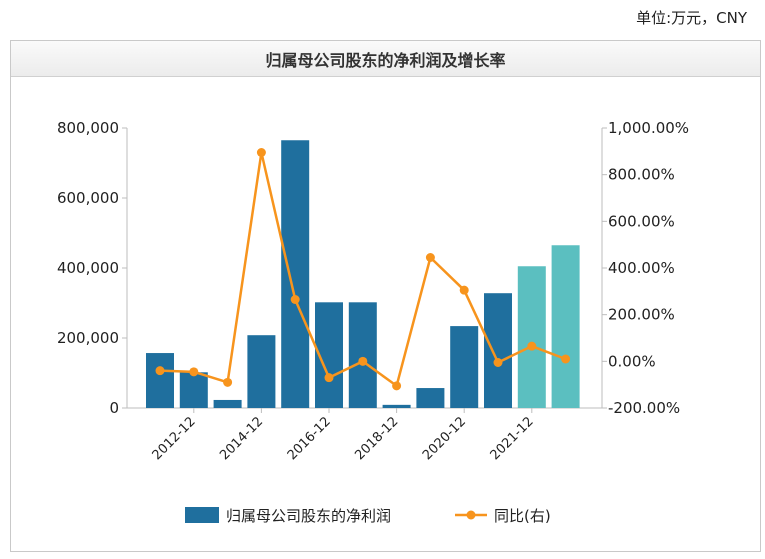 This screenshot has width=765, height=559. What do you see at coordinates (309, 438) in the screenshot?
I see `x-tick-label: 2016-12` at bounding box center [309, 438].